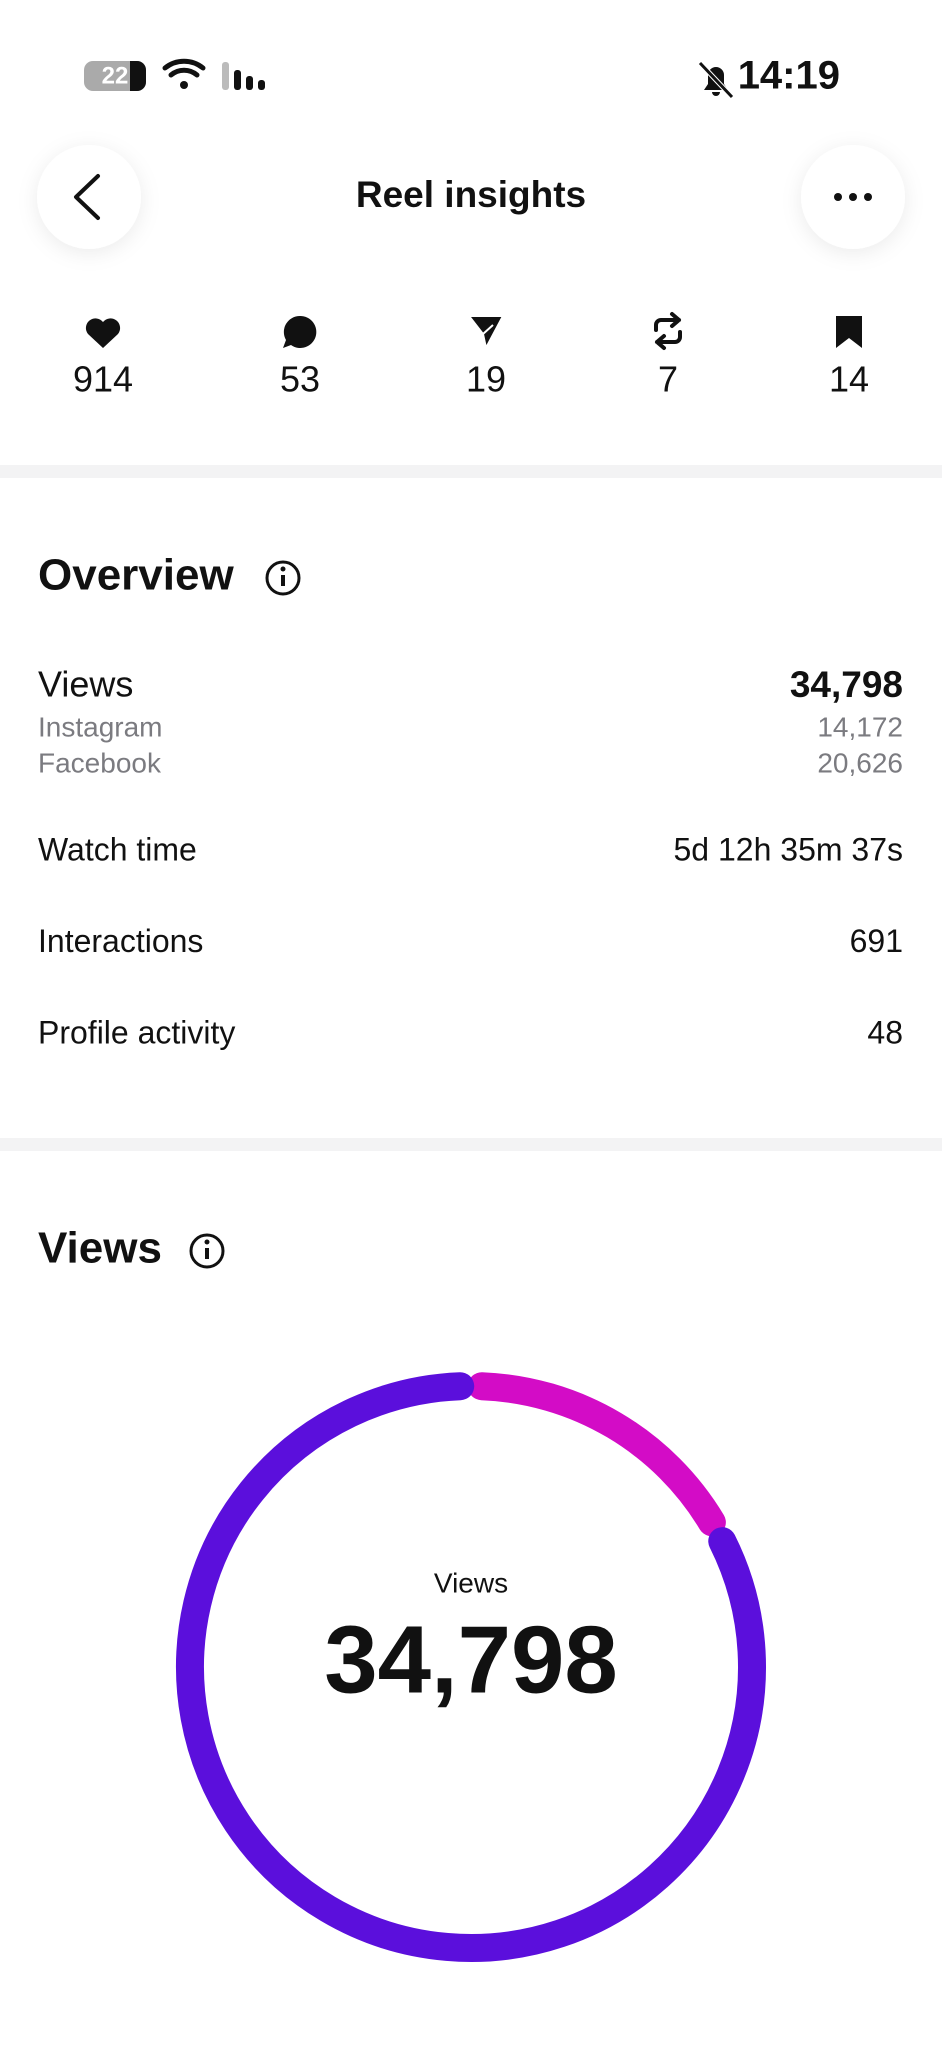  Describe the element at coordinates (885, 1032) in the screenshot. I see `row-value: 48` at that location.